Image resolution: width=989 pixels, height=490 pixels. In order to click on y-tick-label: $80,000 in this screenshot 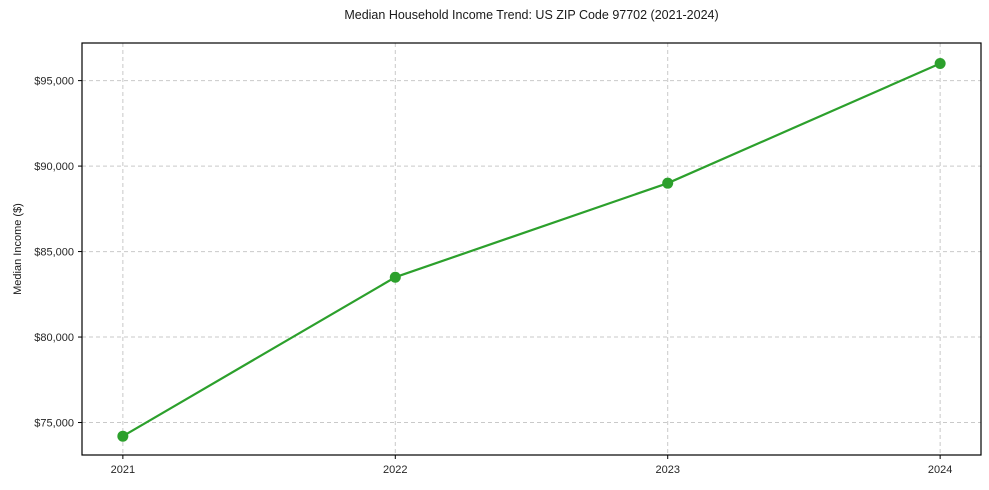, I will do `click(54, 338)`.